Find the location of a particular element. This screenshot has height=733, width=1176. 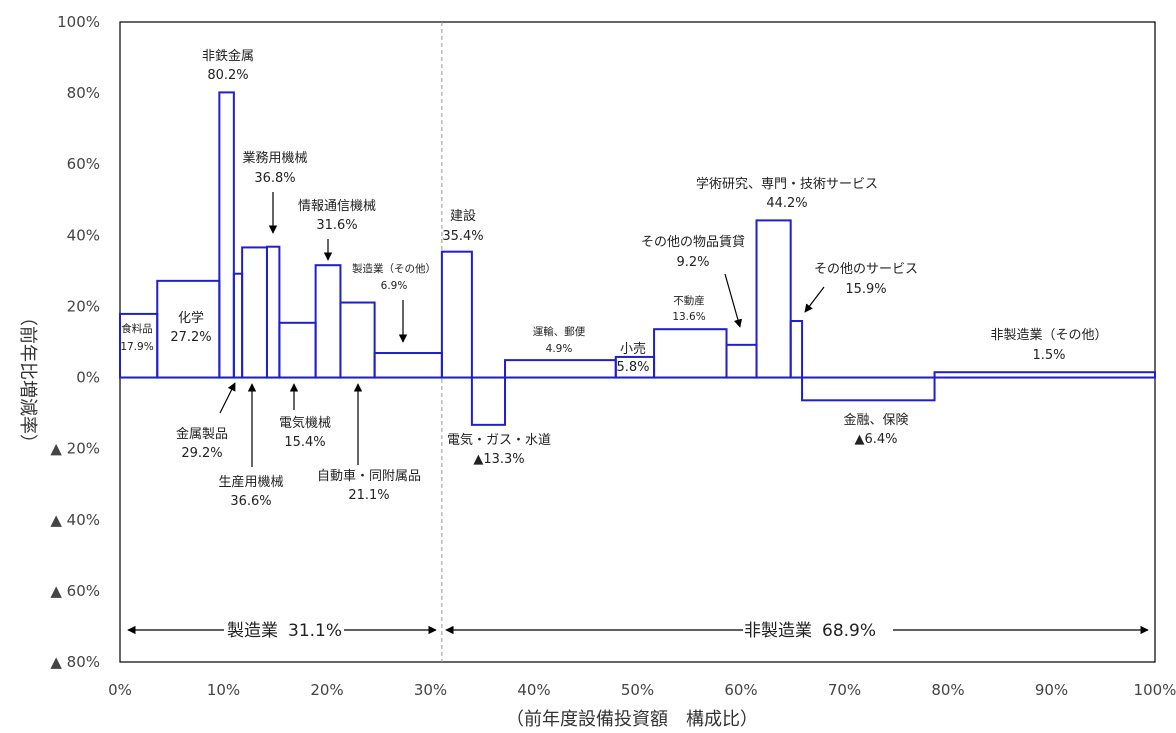

x-tick-label: 90% is located at coordinates (1051, 690).